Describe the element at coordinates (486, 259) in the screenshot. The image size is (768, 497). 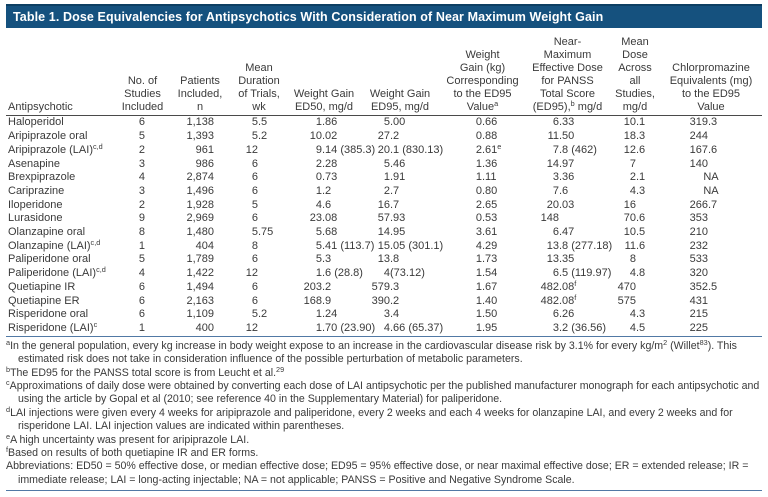
I see `cell-weight-gain-ed95: 1.73` at that location.